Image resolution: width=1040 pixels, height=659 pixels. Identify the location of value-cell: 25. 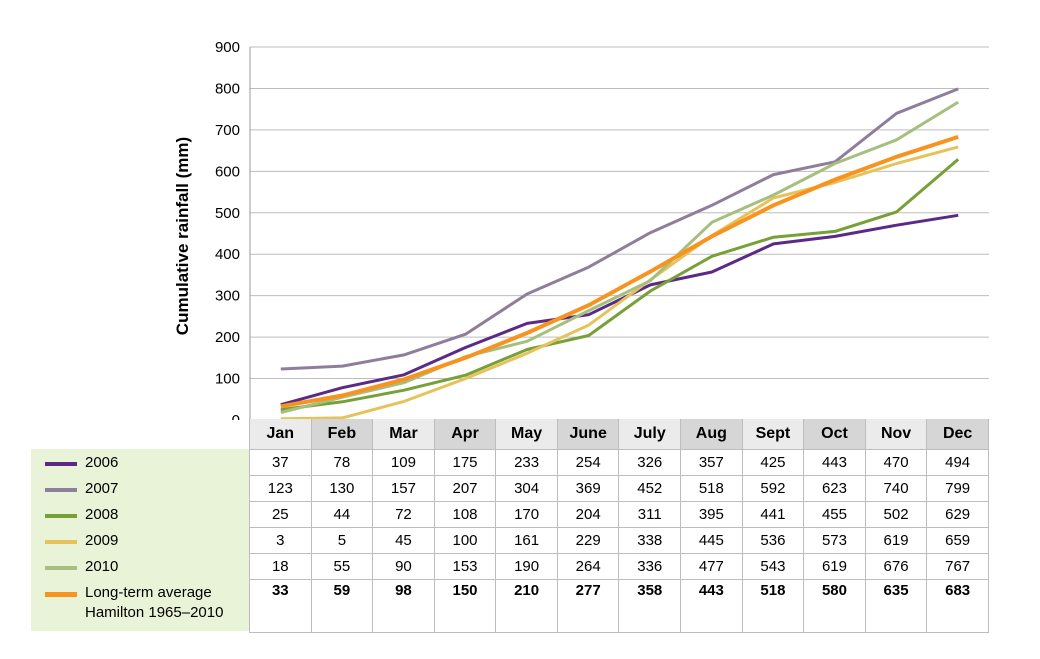
(280, 514).